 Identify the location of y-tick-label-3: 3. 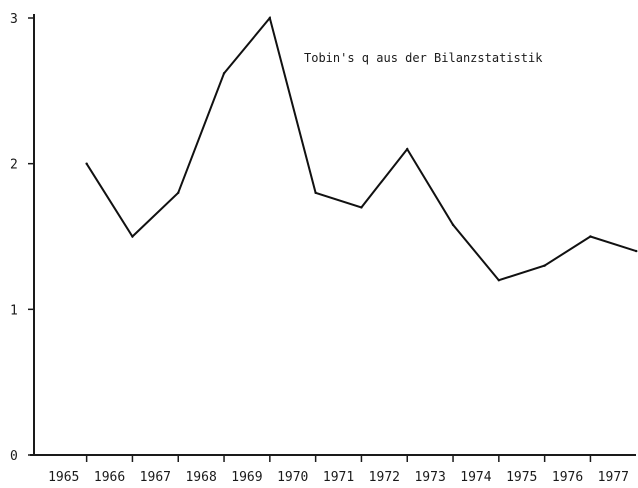
(14, 19).